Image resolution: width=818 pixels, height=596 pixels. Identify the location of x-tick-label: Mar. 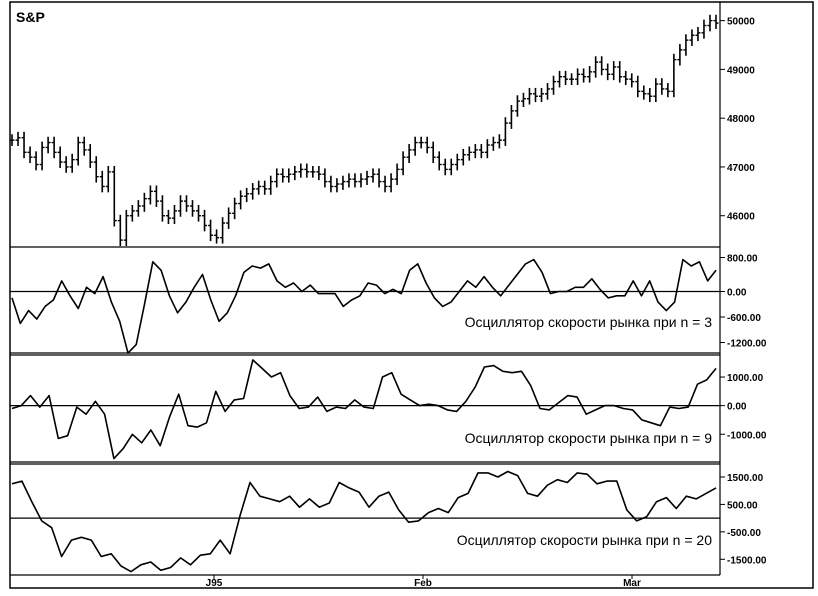
(632, 583).